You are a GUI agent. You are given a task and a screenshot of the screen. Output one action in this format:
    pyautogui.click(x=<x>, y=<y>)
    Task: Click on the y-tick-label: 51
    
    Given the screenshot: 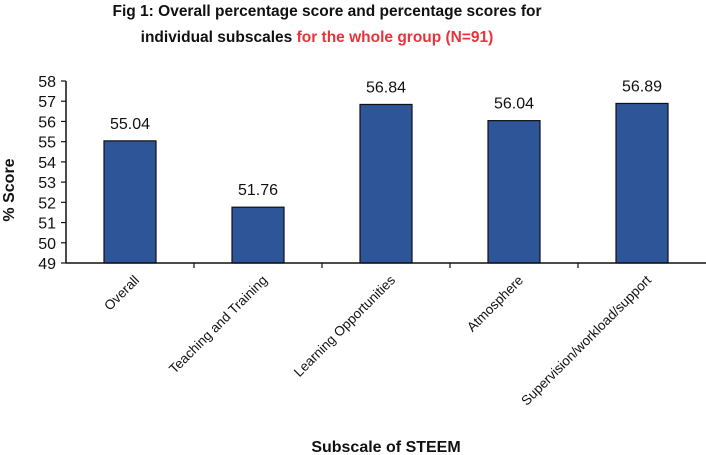 What is the action you would take?
    pyautogui.click(x=47, y=224)
    